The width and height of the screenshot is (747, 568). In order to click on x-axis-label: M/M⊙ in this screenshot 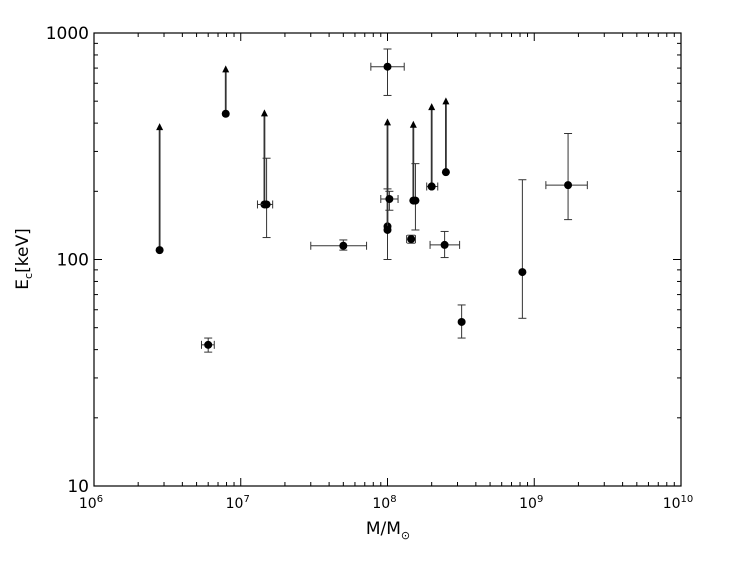, I will do `click(388, 530)`.